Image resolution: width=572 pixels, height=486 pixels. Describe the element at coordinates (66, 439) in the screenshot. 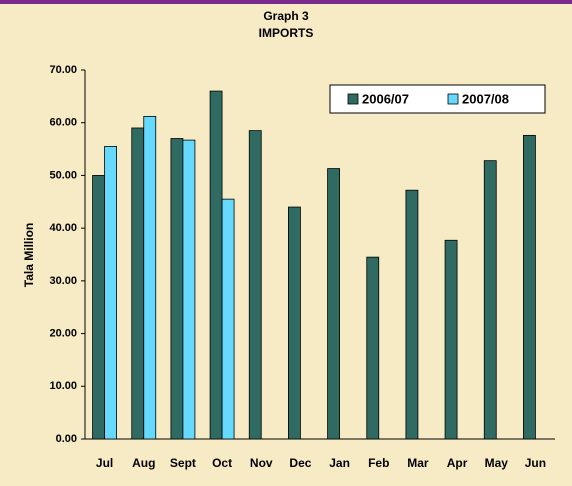

I see `y-tick-label: 0.00` at that location.